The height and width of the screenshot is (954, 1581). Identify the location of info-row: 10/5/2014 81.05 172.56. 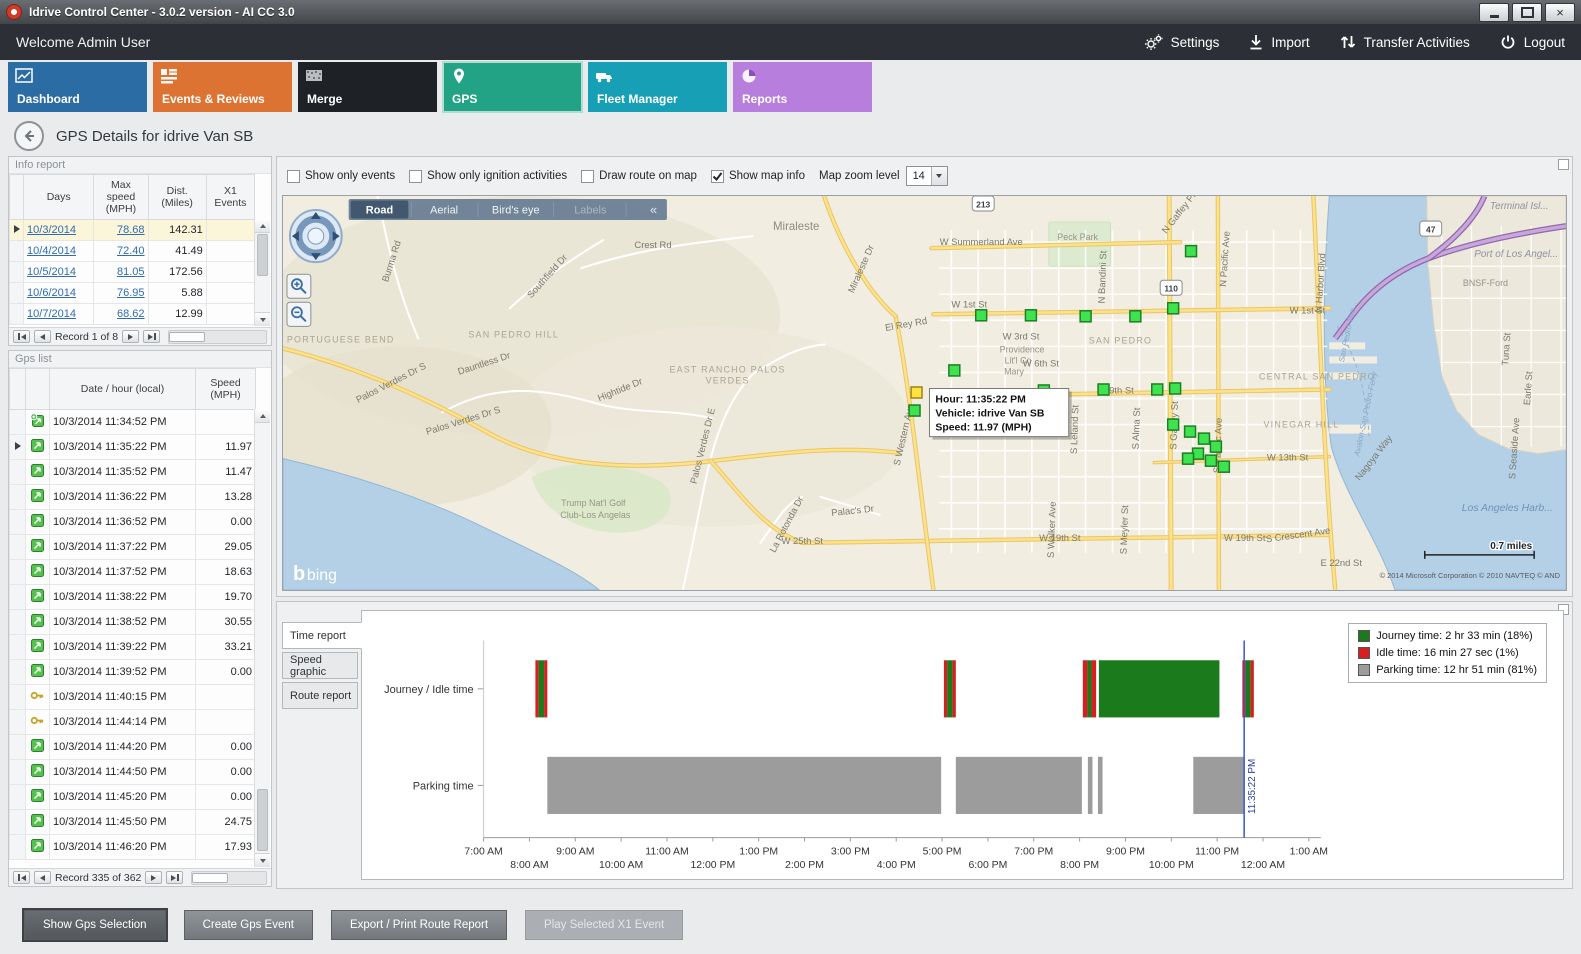
(132, 272).